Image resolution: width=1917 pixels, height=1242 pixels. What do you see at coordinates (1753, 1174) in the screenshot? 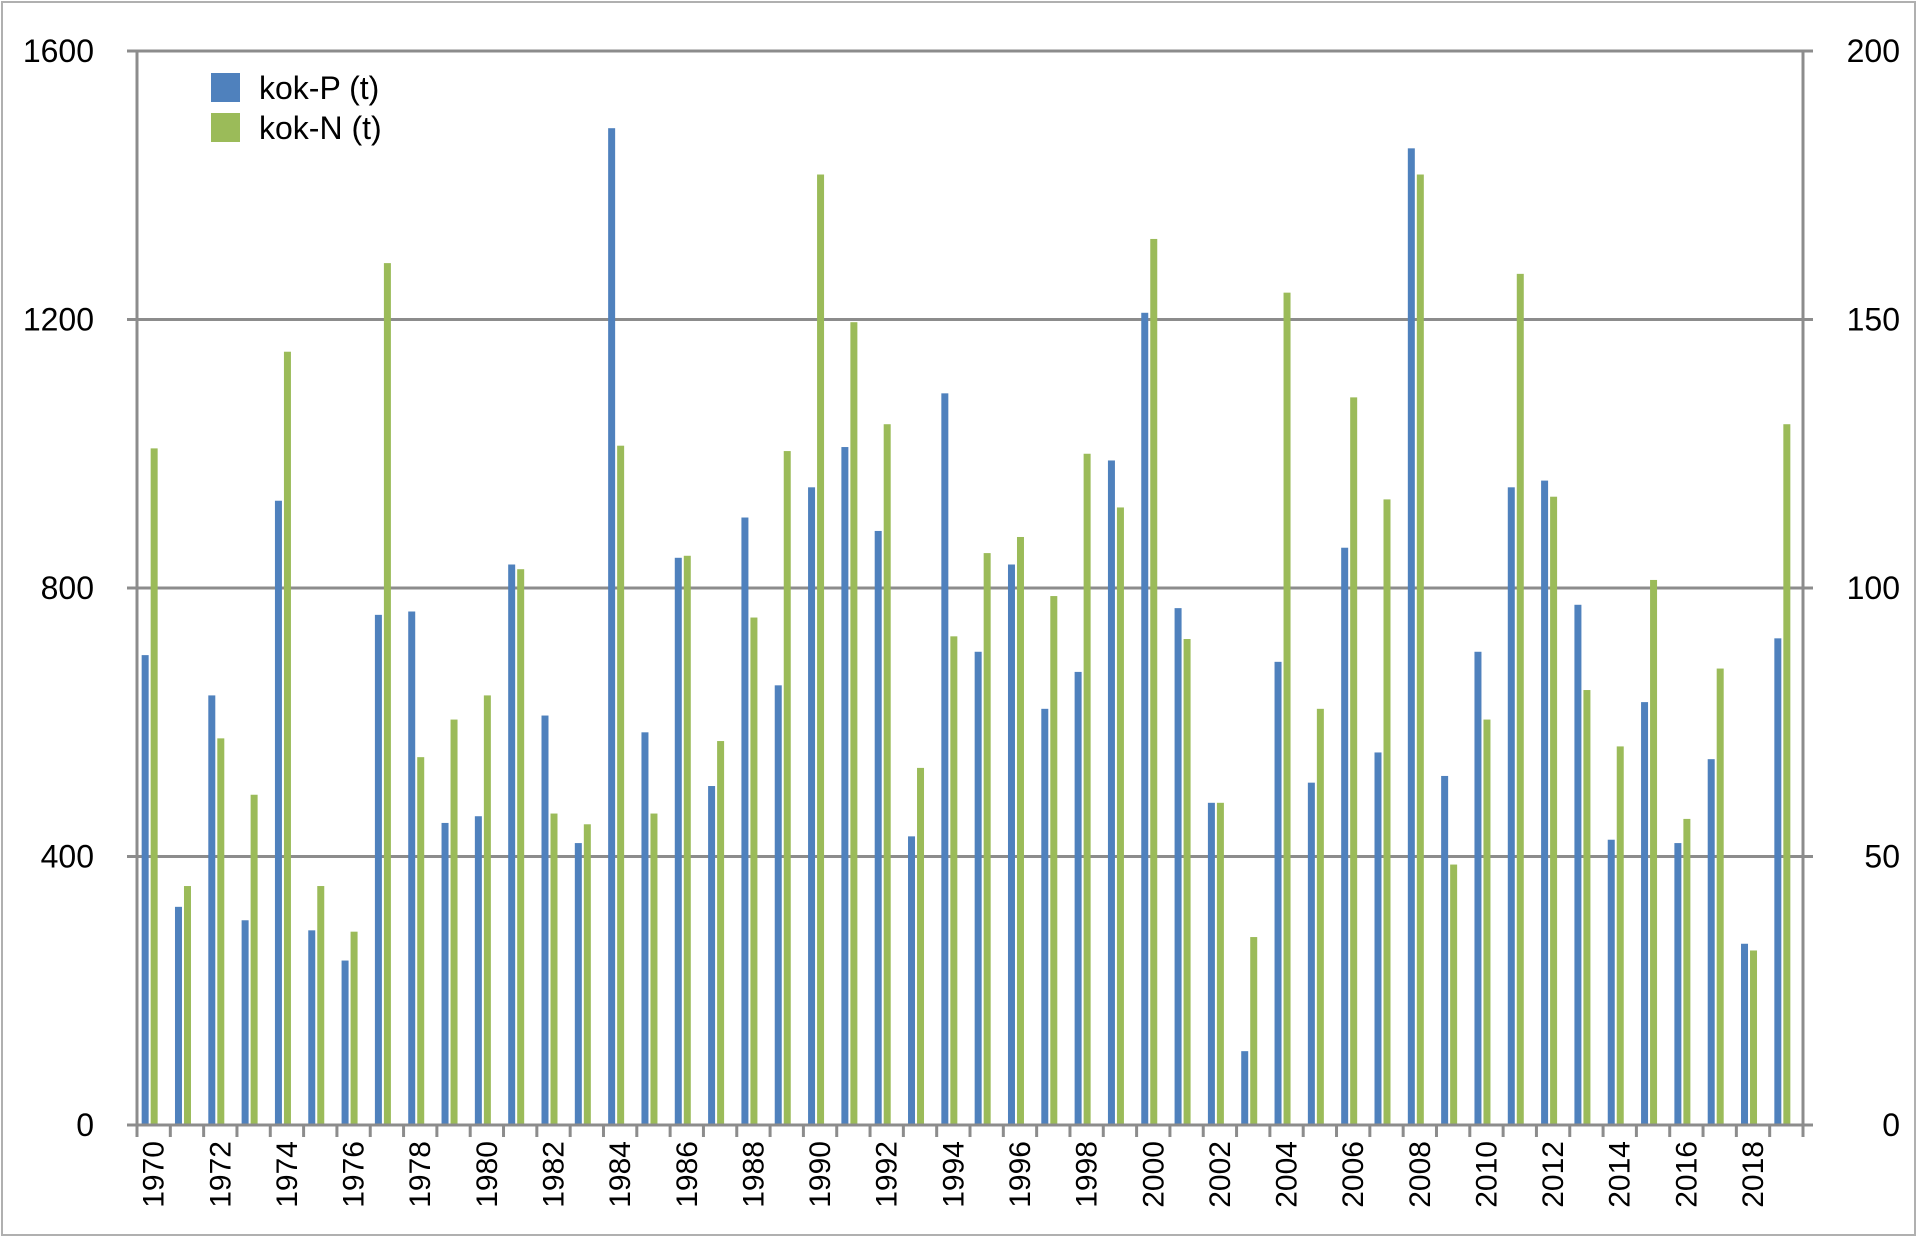
I see `x-tick-label: 2018` at bounding box center [1753, 1174].